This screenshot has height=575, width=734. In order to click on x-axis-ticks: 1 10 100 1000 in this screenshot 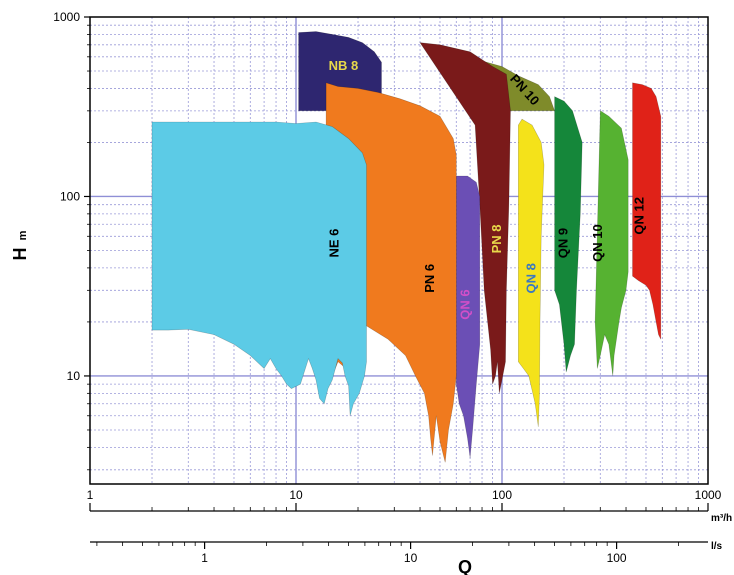, I will do `click(404, 500)`.